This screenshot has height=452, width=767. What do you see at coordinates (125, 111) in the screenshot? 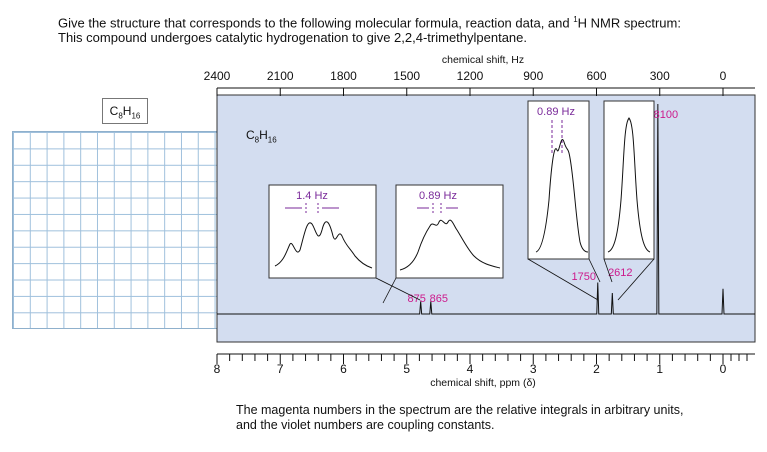
I see `formula-answer-box: C8H16` at bounding box center [125, 111].